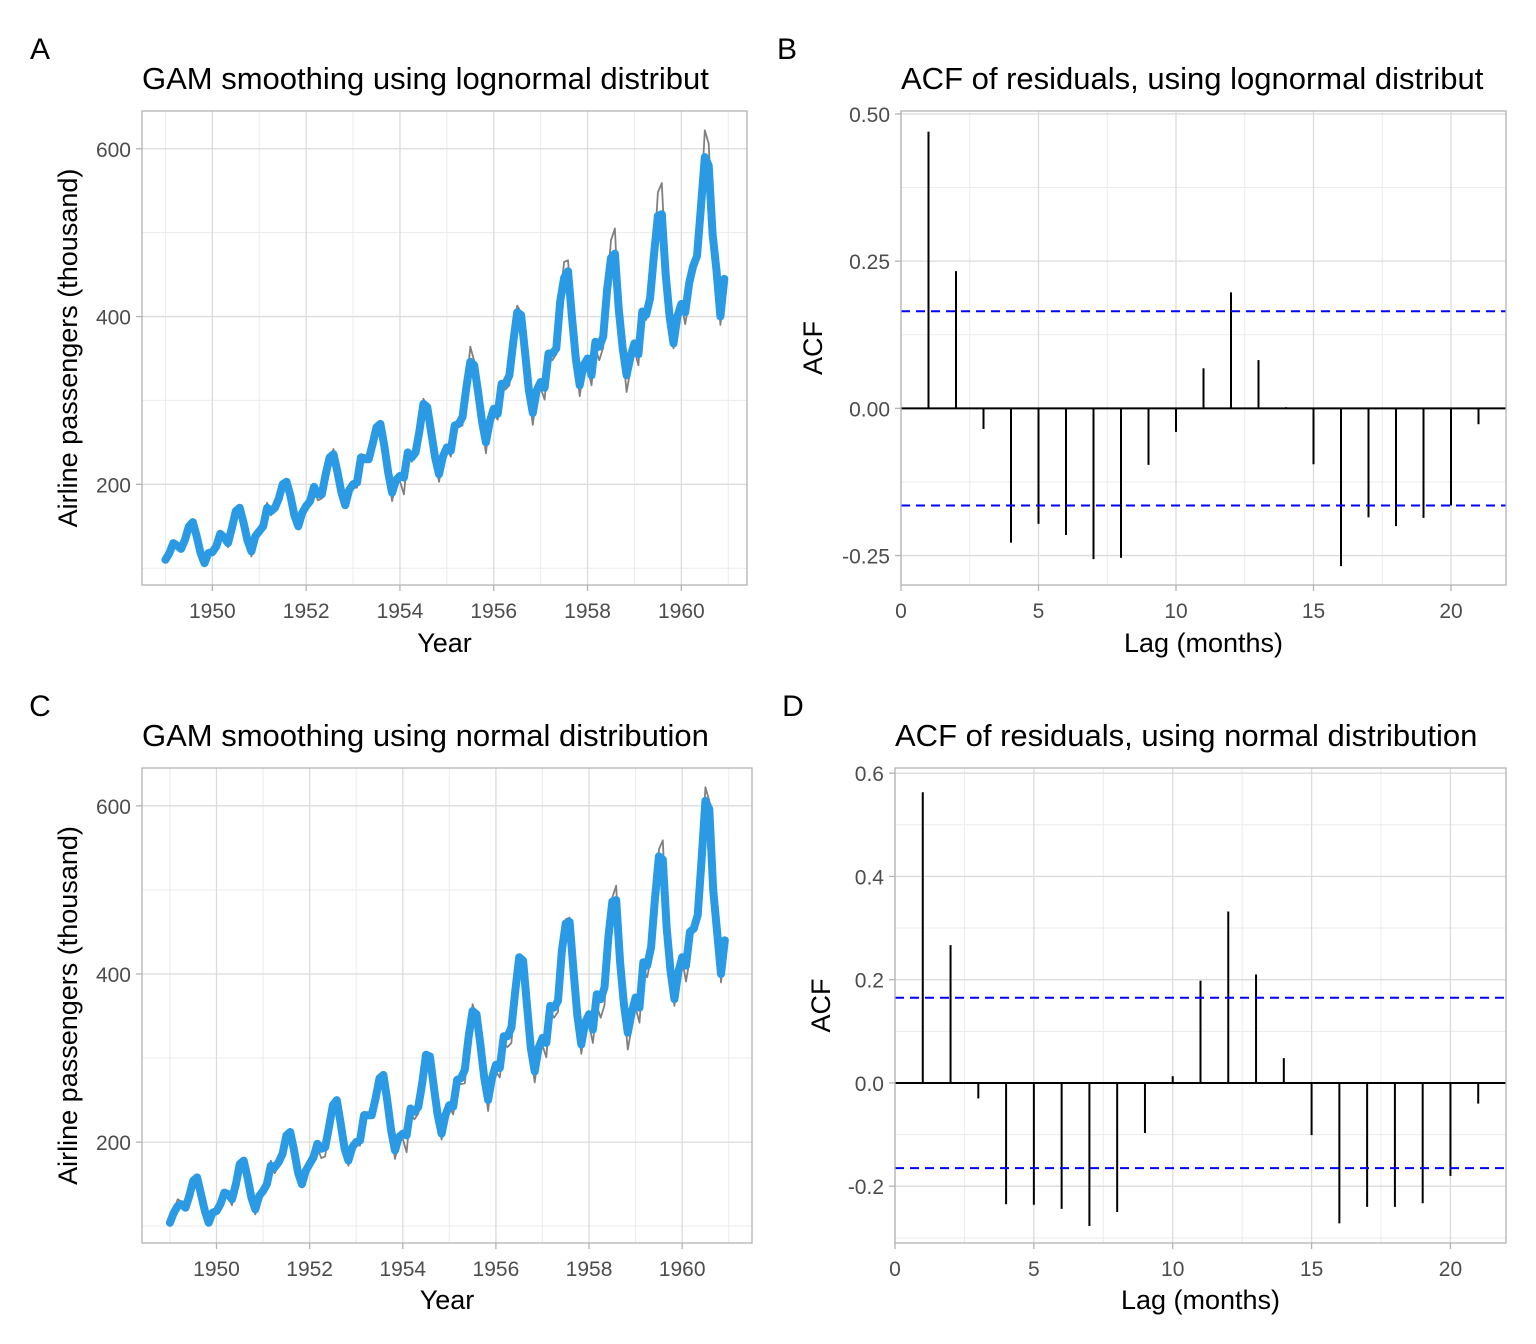  What do you see at coordinates (870, 877) in the screenshot?
I see `y-tick-label: 0.4` at bounding box center [870, 877].